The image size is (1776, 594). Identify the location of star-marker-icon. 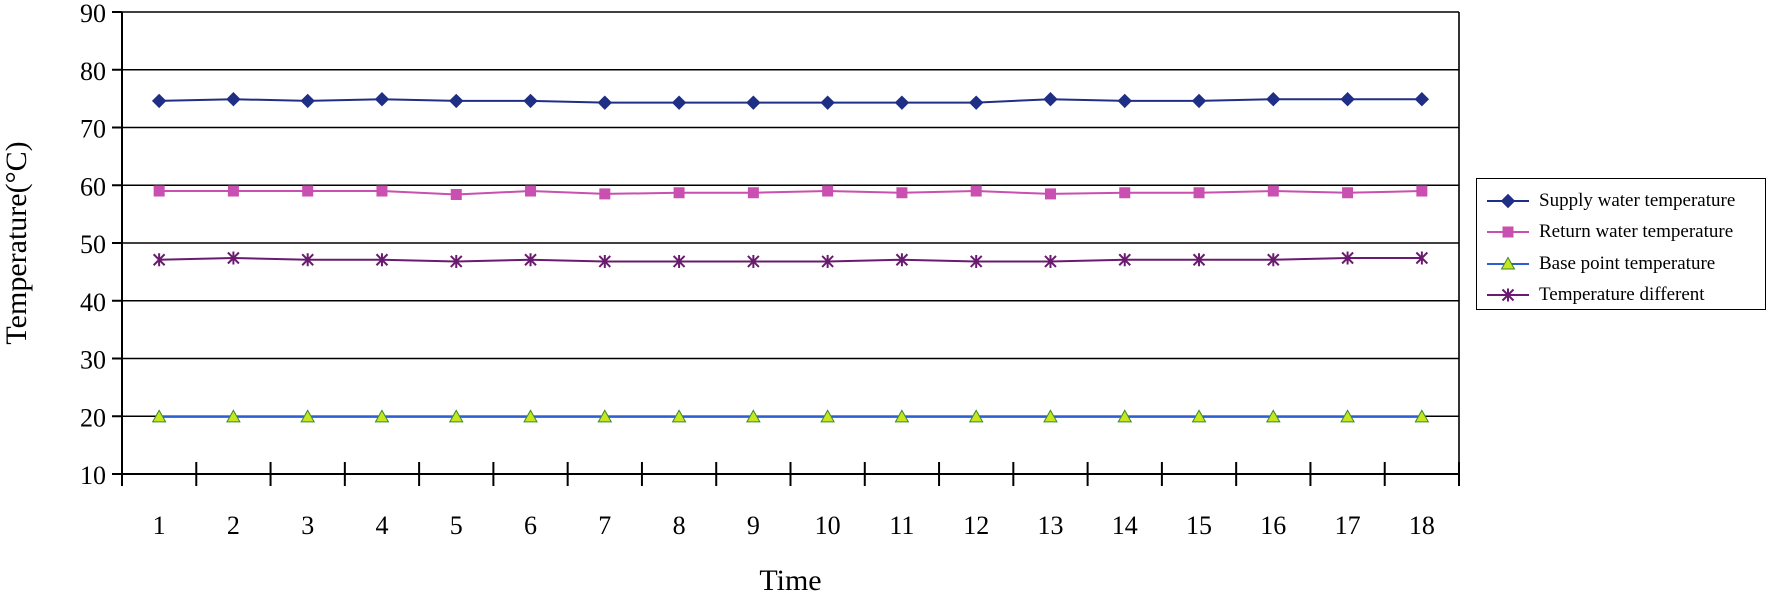
(1508, 295).